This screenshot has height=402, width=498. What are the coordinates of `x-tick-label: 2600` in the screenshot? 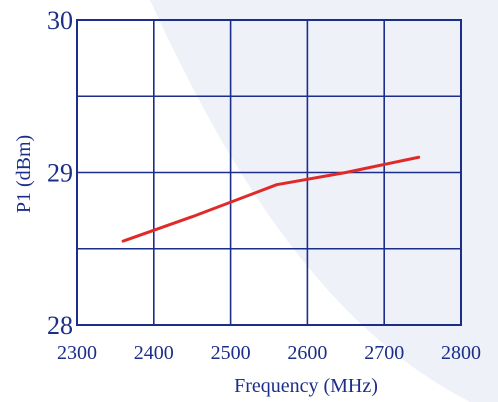 It's located at (307, 353).